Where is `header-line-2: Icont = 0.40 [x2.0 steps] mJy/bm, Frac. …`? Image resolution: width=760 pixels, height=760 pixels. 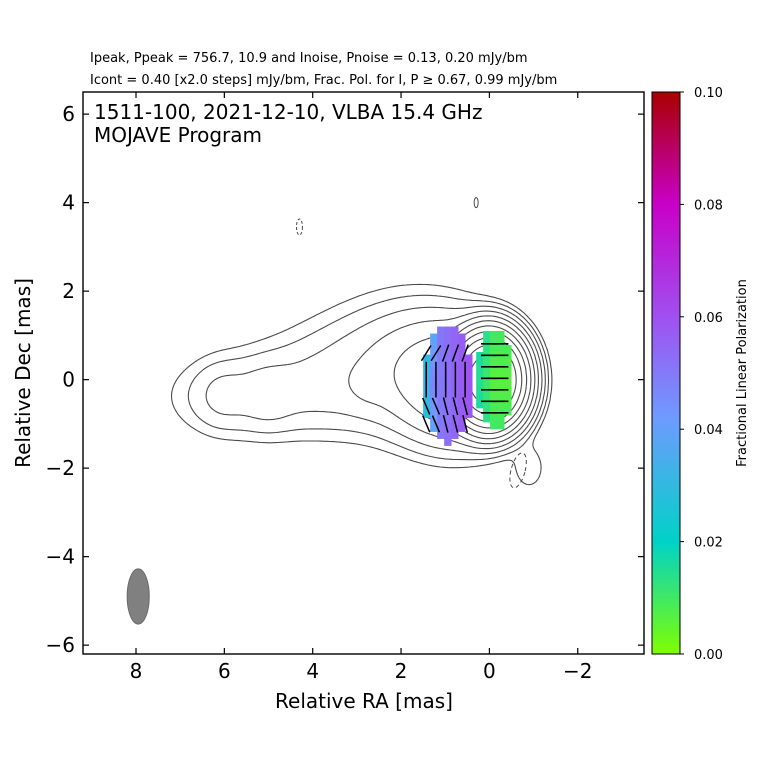 header-line-2: Icont = 0.40 [x2.0 steps] mJy/bm, Frac. … is located at coordinates (323, 80).